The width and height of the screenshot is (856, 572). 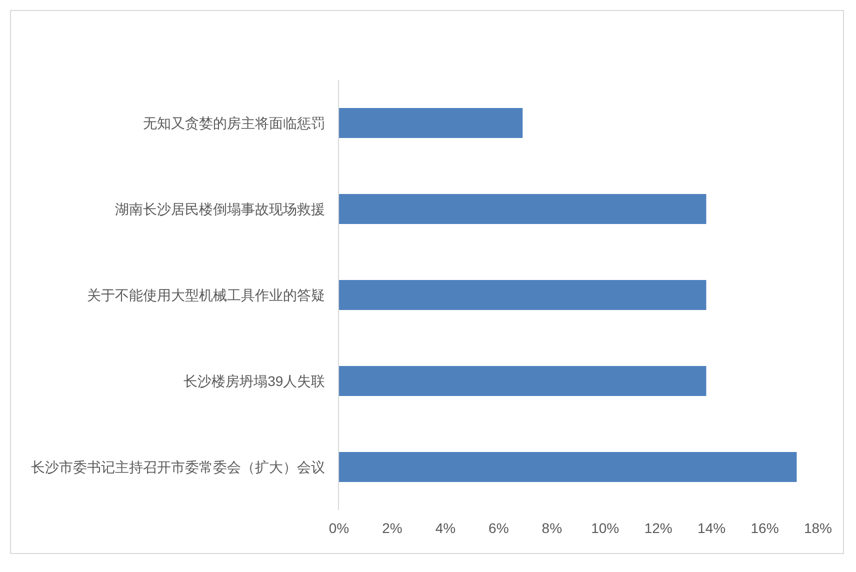 I want to click on x-tick-label: 2%, so click(x=392, y=528).